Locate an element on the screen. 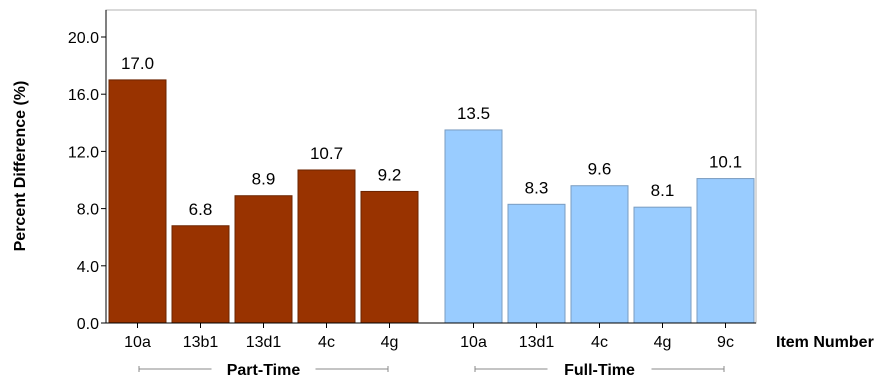  y-axis-title: Percent Difference (%) is located at coordinates (20, 166).